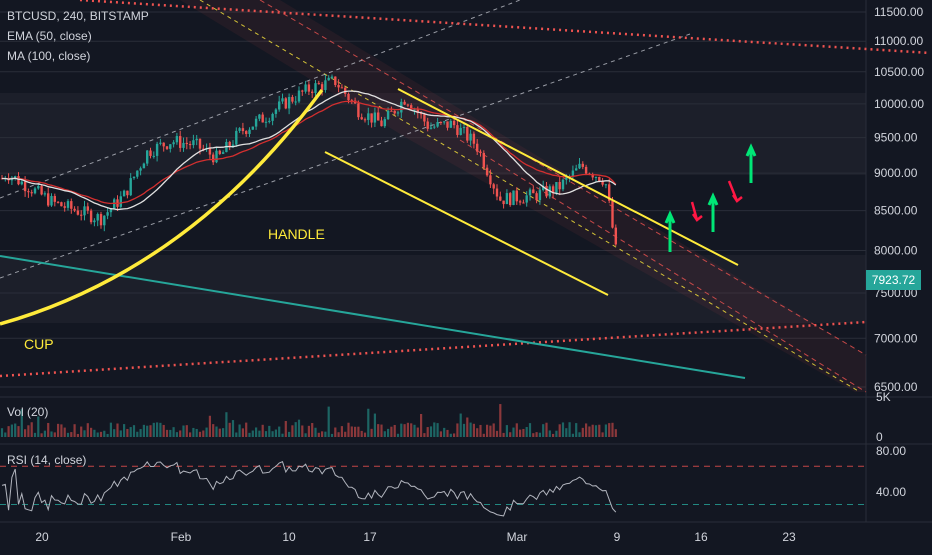  Describe the element at coordinates (891, 451) in the screenshot. I see `rsi-tick-0: 80.00` at that location.